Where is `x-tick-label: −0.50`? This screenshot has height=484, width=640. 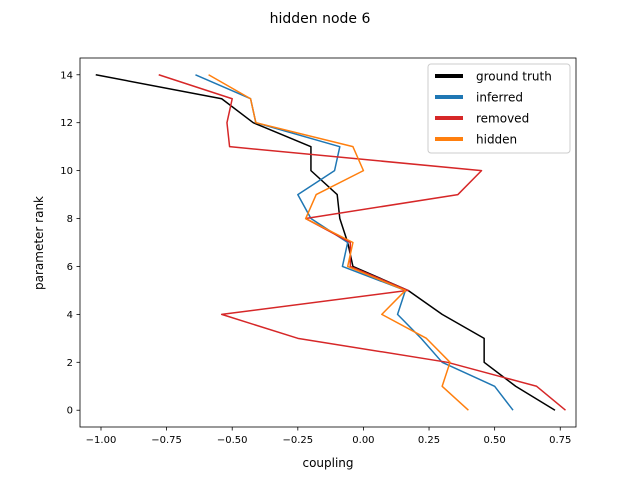 x-tick-label: −0.50 is located at coordinates (232, 440).